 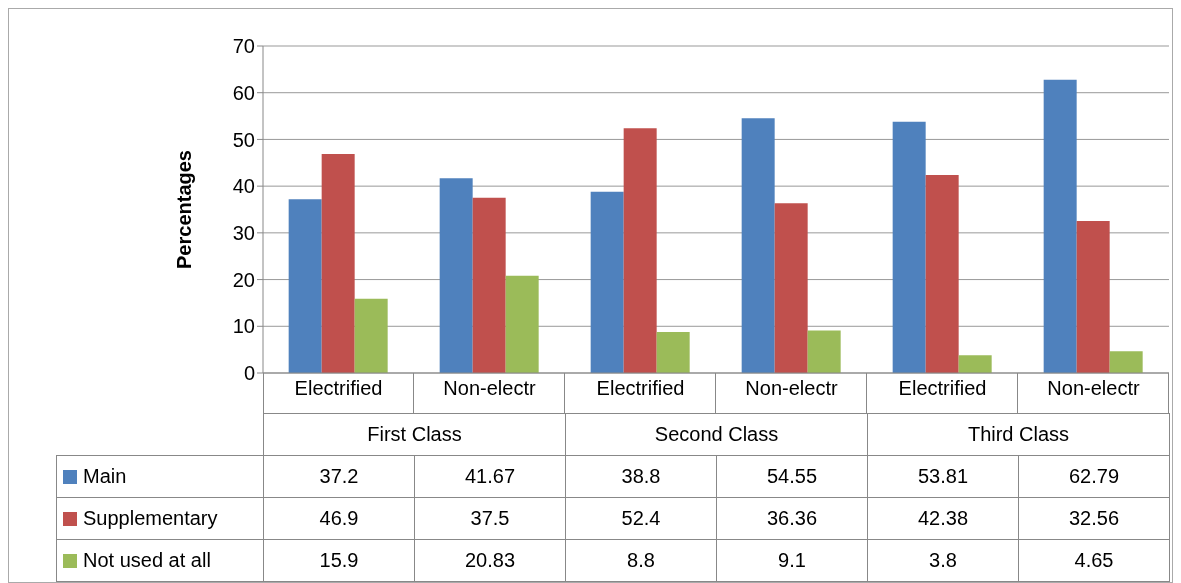 What do you see at coordinates (943, 518) in the screenshot?
I see `data-label: 42.38` at bounding box center [943, 518].